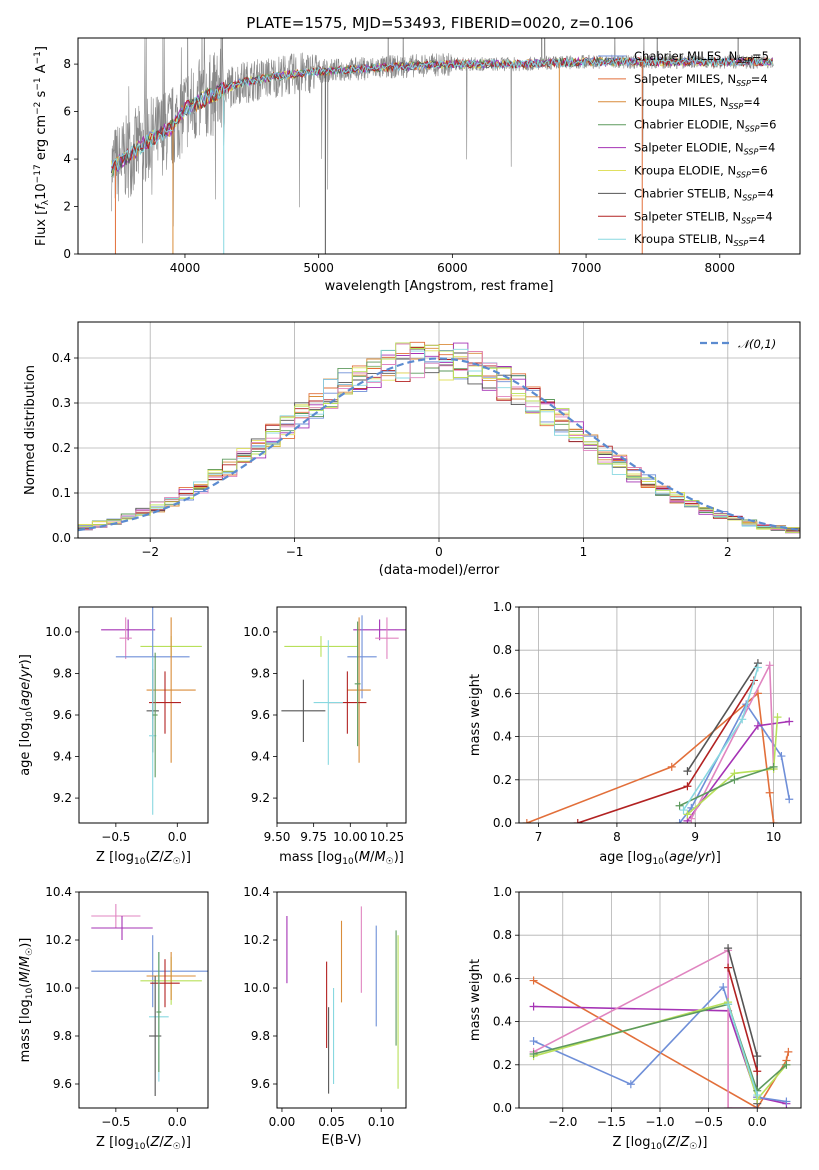 The width and height of the screenshot is (819, 1170). Describe the element at coordinates (331, 1122) in the screenshot. I see `mass-vs-ebv-xtick-label-1: 0.05` at that location.